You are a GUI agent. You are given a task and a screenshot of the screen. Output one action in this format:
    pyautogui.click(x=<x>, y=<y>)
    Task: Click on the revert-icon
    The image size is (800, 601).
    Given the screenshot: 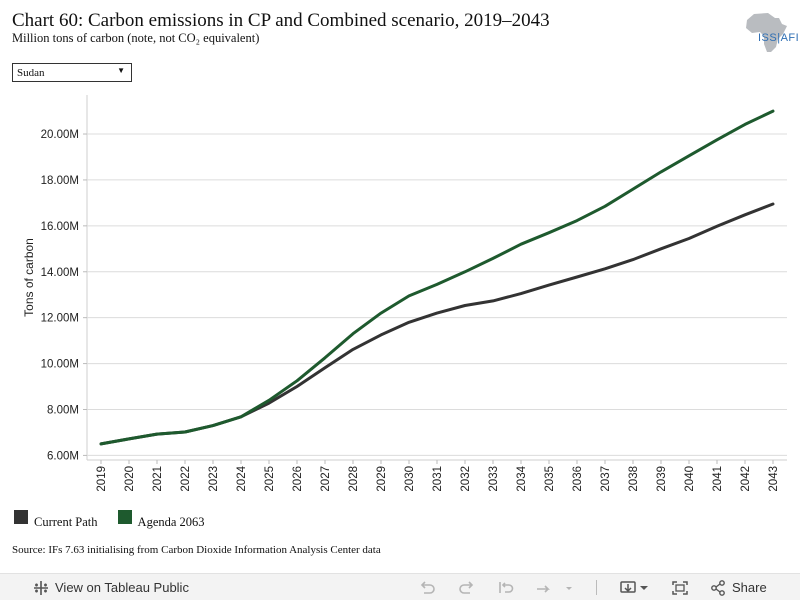 What is the action you would take?
    pyautogui.click(x=506, y=587)
    